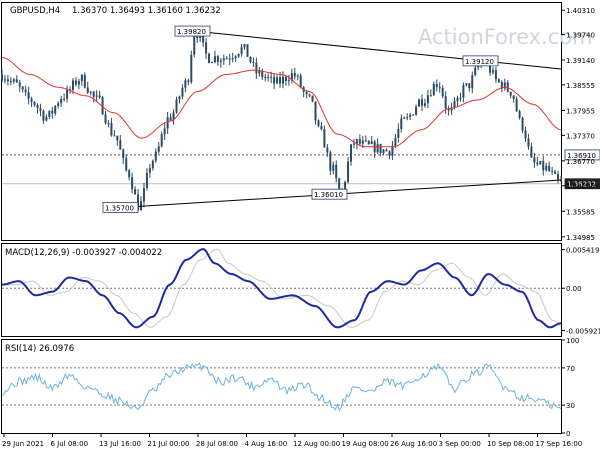 The image size is (600, 454). I want to click on rsi-line, so click(281, 387).